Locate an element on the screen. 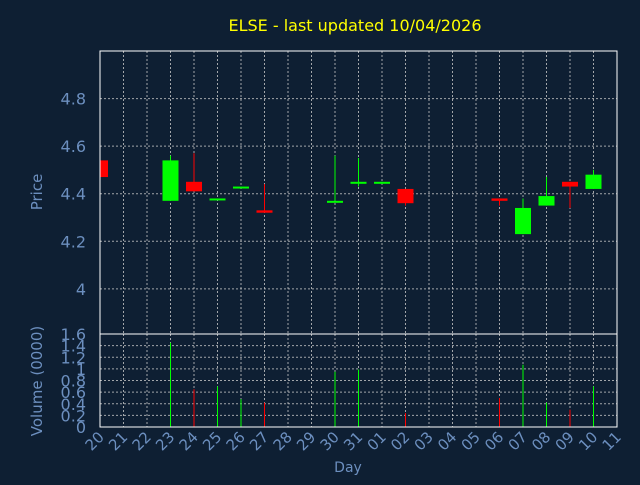 The height and width of the screenshot is (485, 640). volume-y-ticks: 00.20.40.60.811.21.41.6 is located at coordinates (73, 381).